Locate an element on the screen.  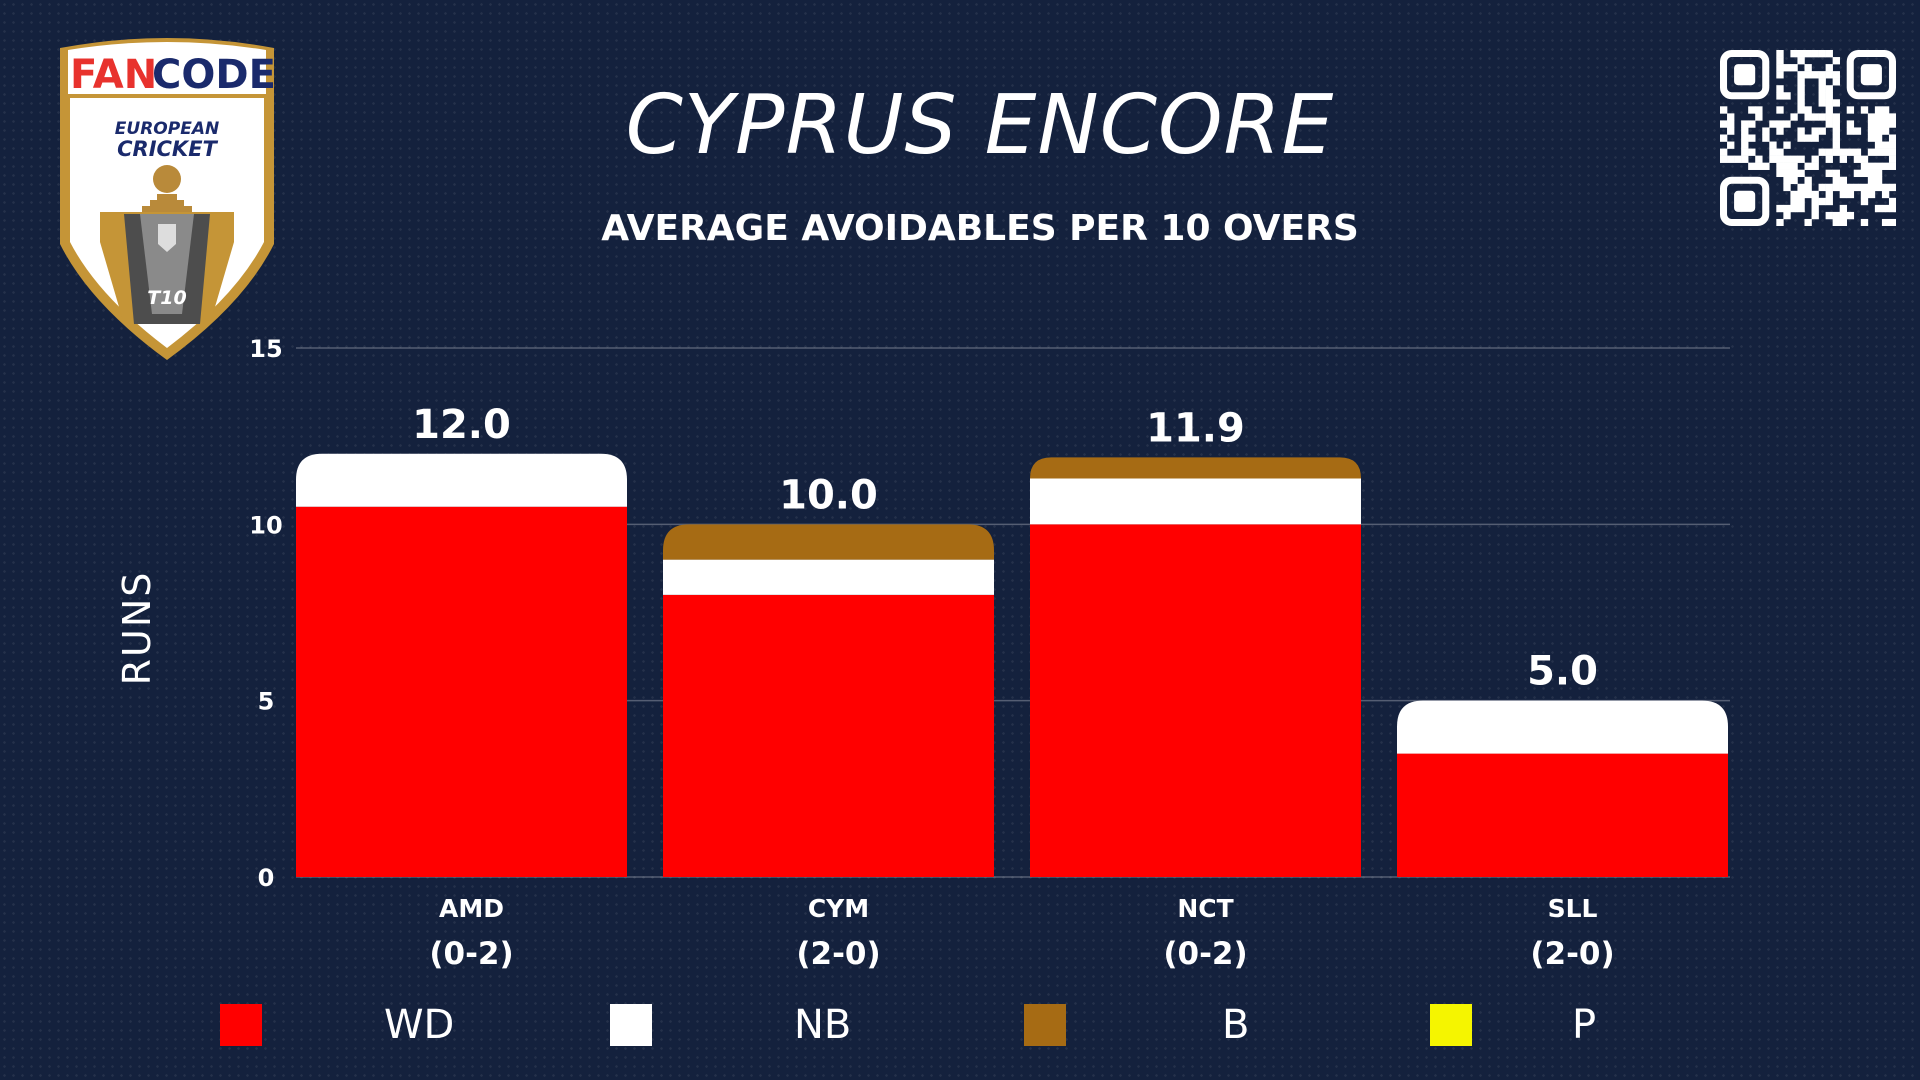
logo-line2: CRICKET is located at coordinates (167, 149).